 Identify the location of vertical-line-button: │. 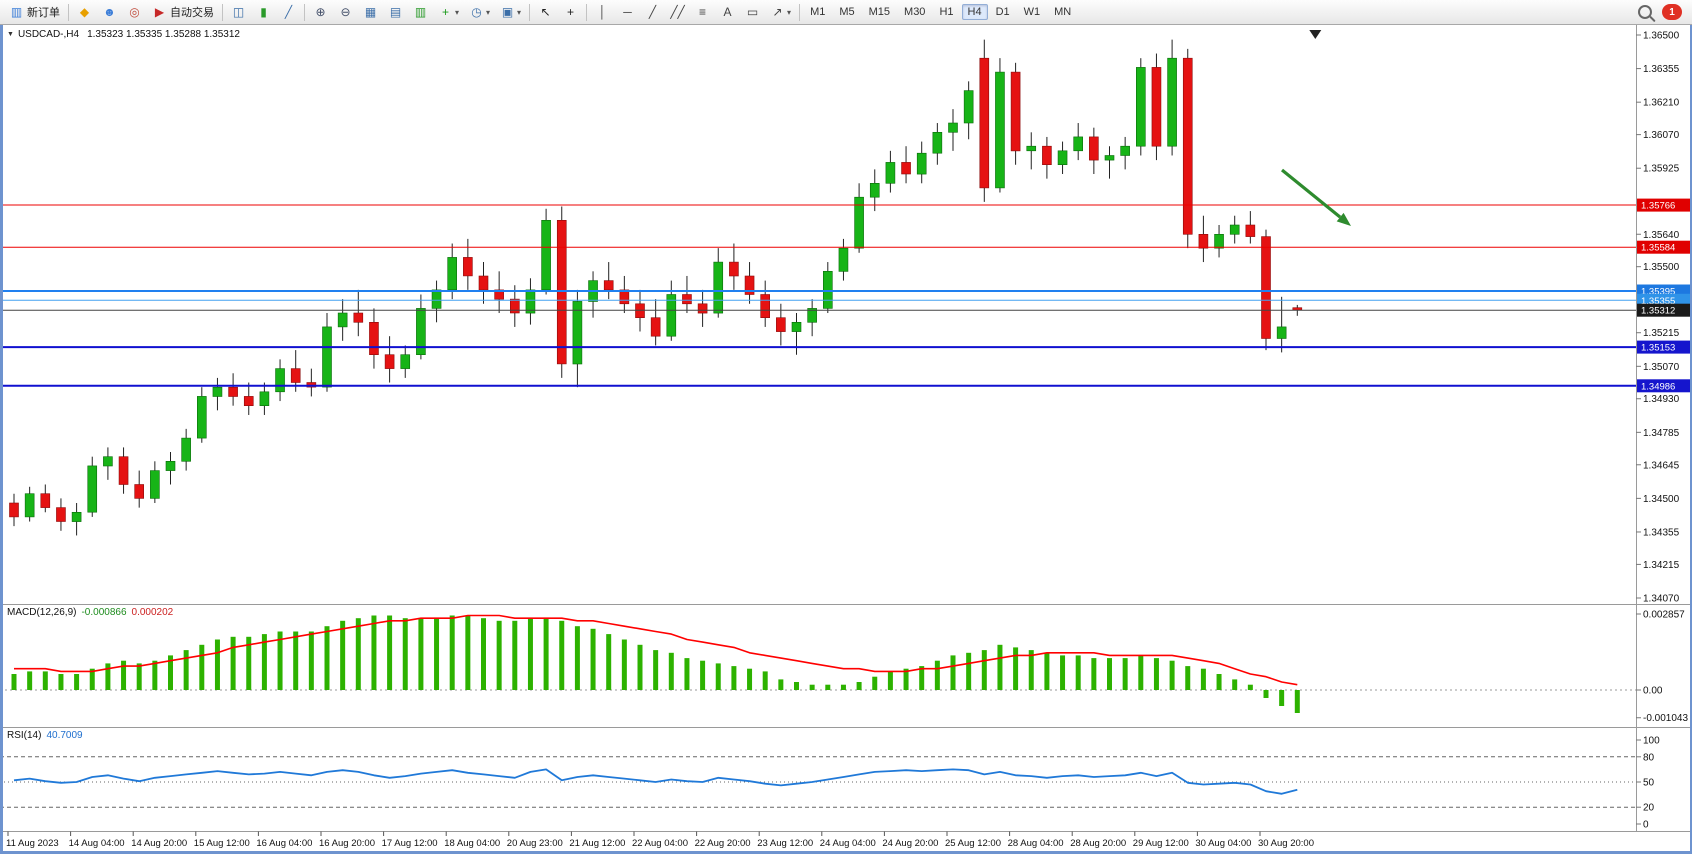
(602, 12).